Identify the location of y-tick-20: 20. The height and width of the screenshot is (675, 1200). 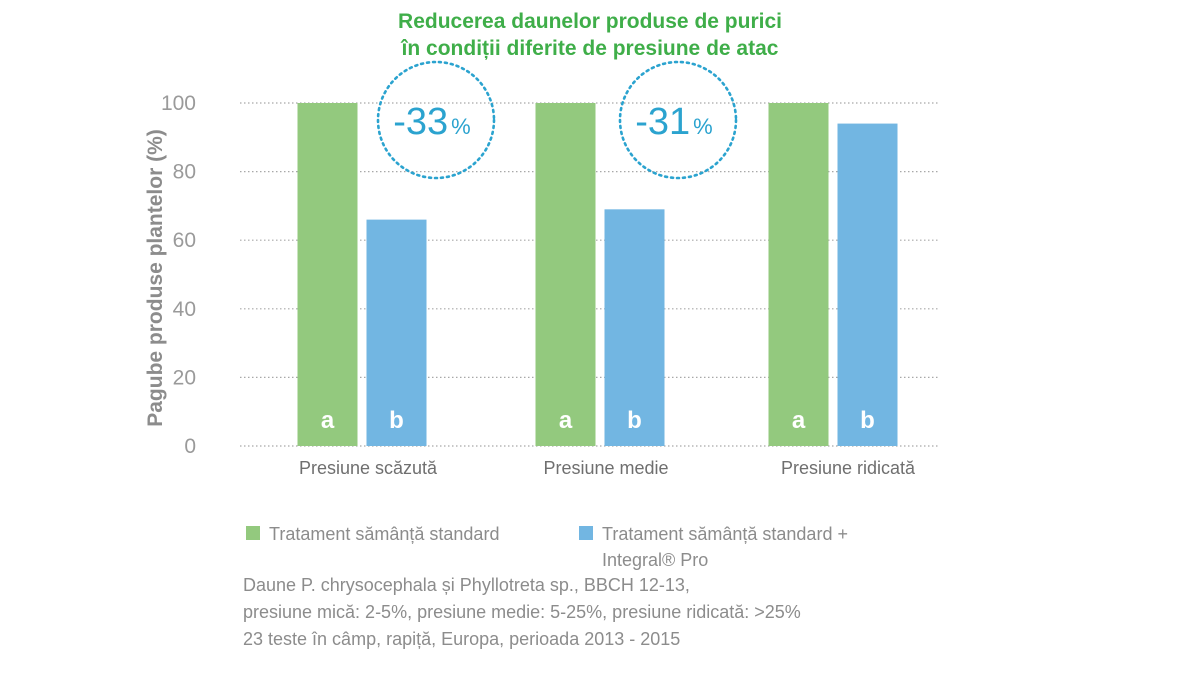
(184, 377).